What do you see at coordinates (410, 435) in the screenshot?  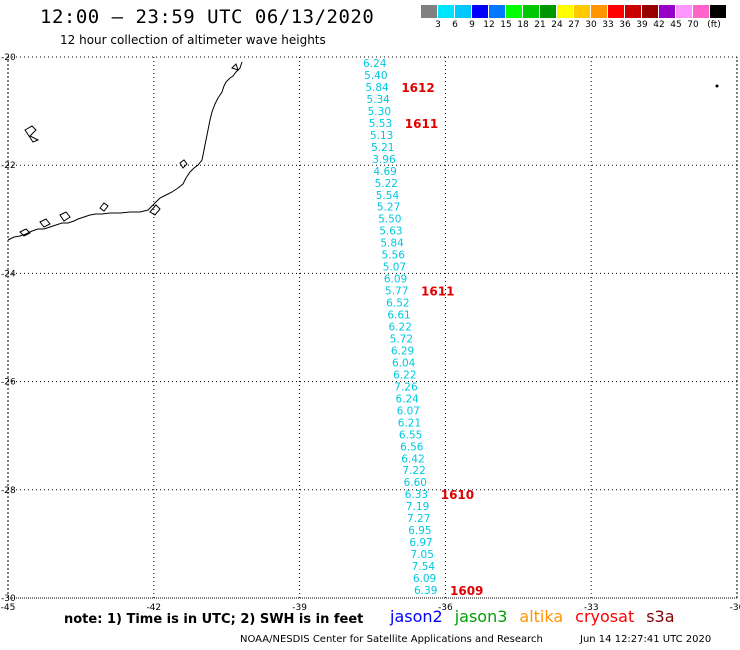 I see `swh-value: 6.55` at bounding box center [410, 435].